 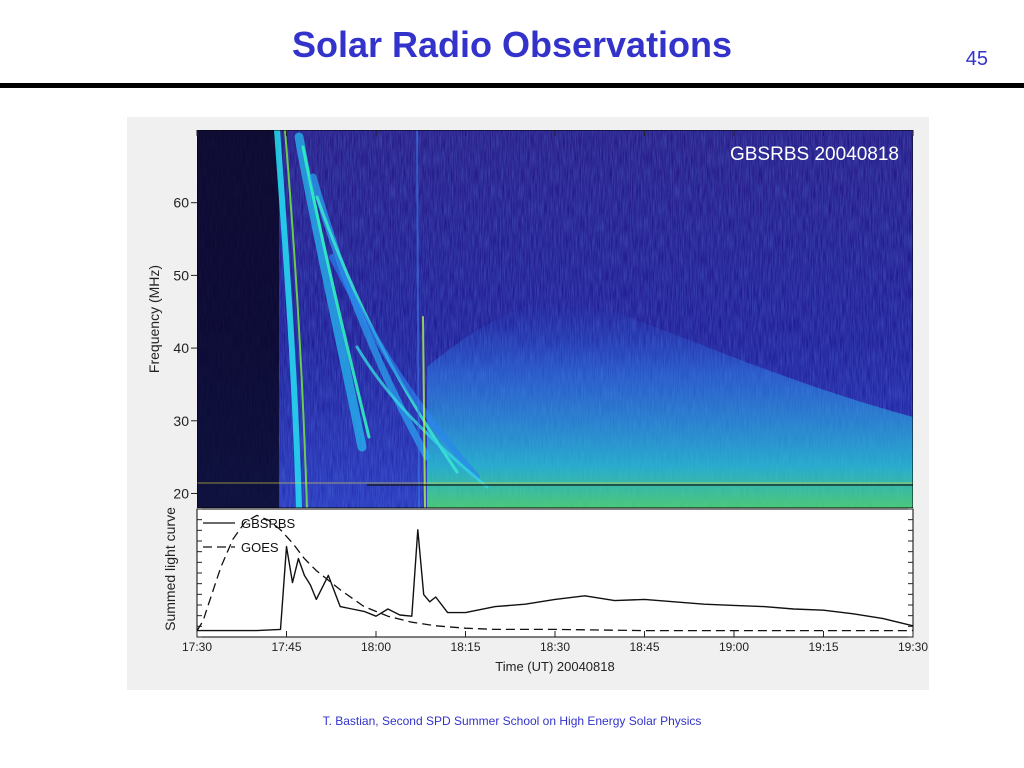 I want to click on time-tick-label: 19:15, so click(x=823, y=647).